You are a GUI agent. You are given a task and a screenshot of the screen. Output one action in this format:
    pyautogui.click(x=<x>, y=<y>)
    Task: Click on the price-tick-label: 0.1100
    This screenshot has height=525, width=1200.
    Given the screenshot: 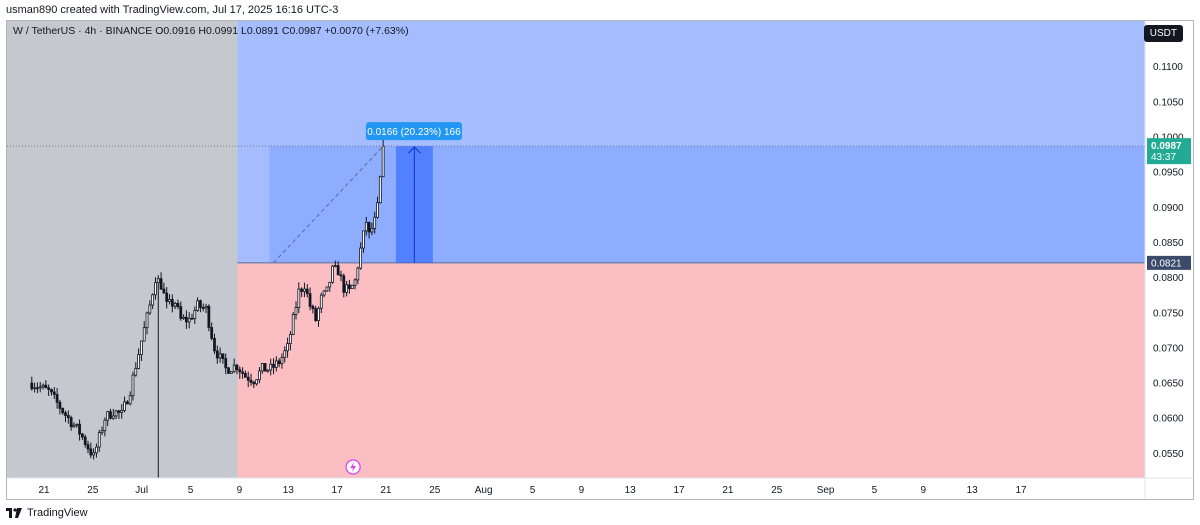 What is the action you would take?
    pyautogui.click(x=1168, y=67)
    